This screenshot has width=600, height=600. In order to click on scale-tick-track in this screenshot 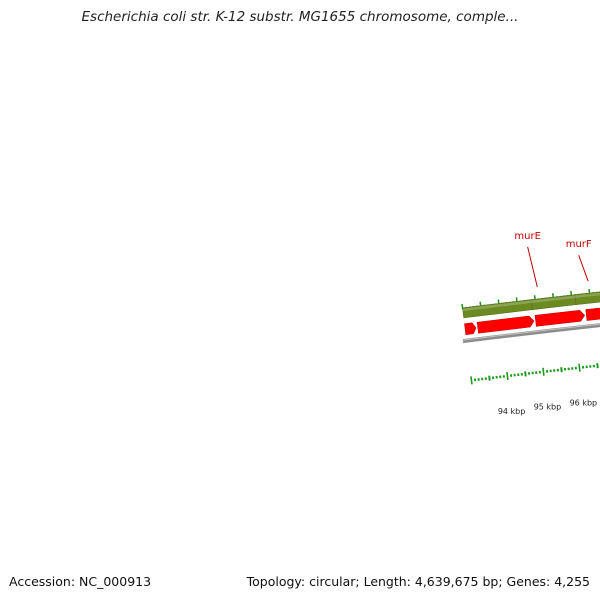, I will do `click(535, 374)`.